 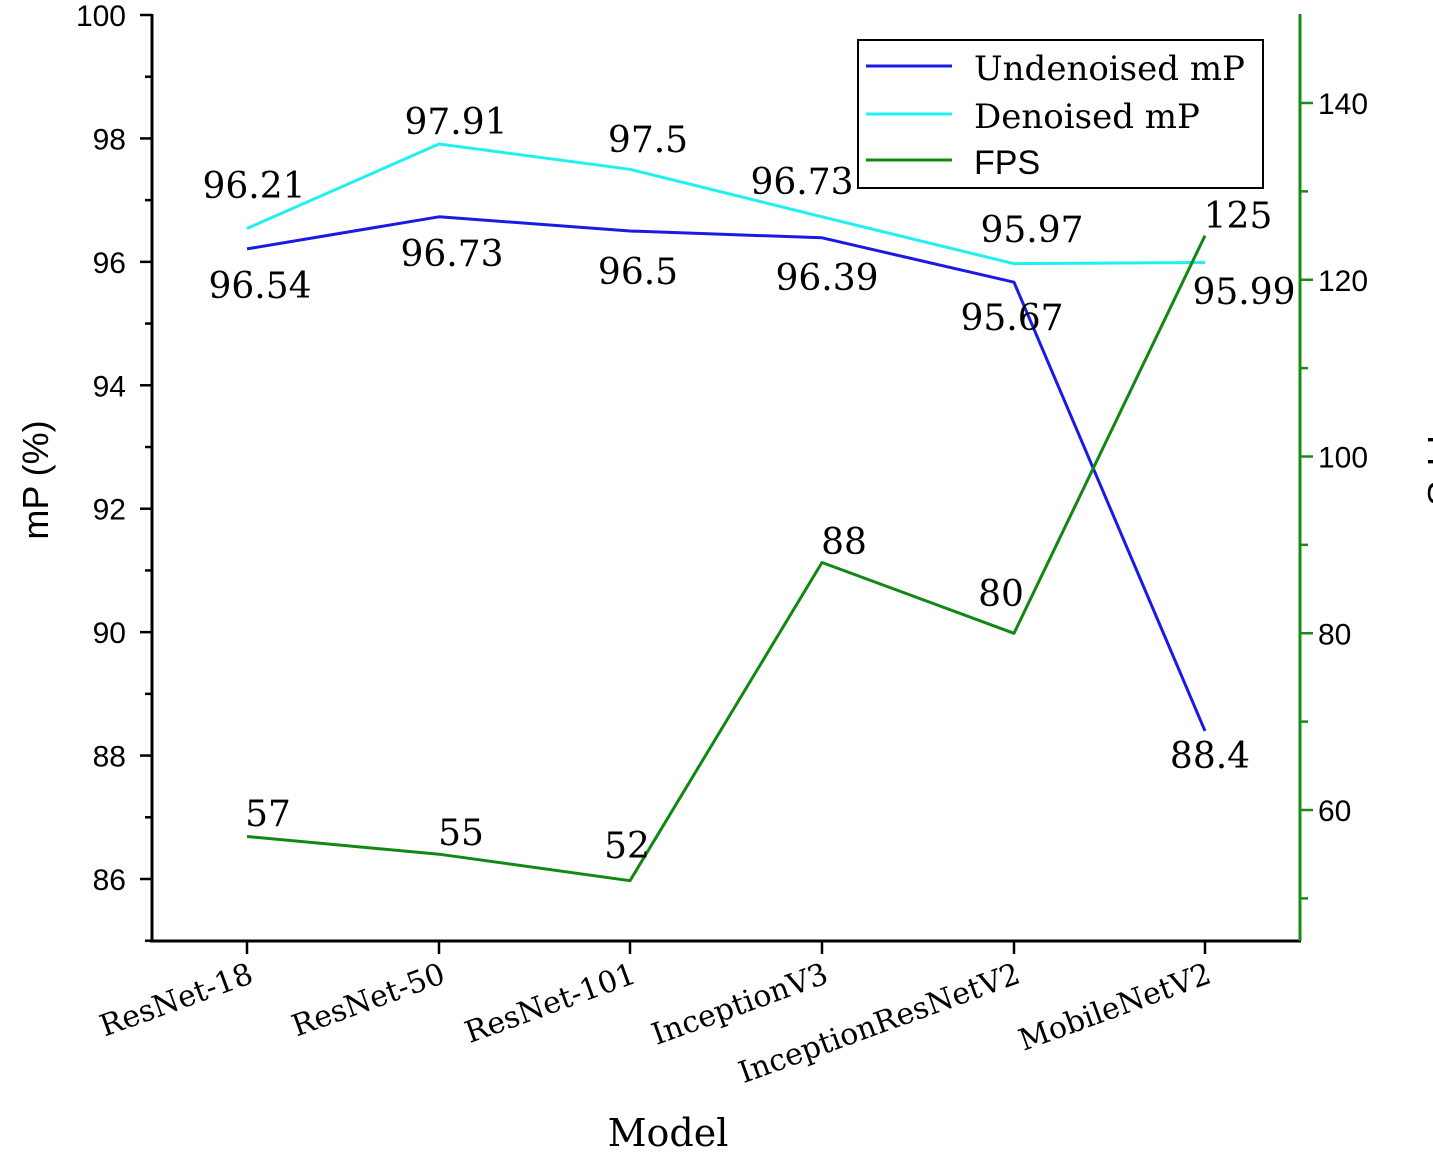 I want to click on data-label: 57, so click(x=268, y=814).